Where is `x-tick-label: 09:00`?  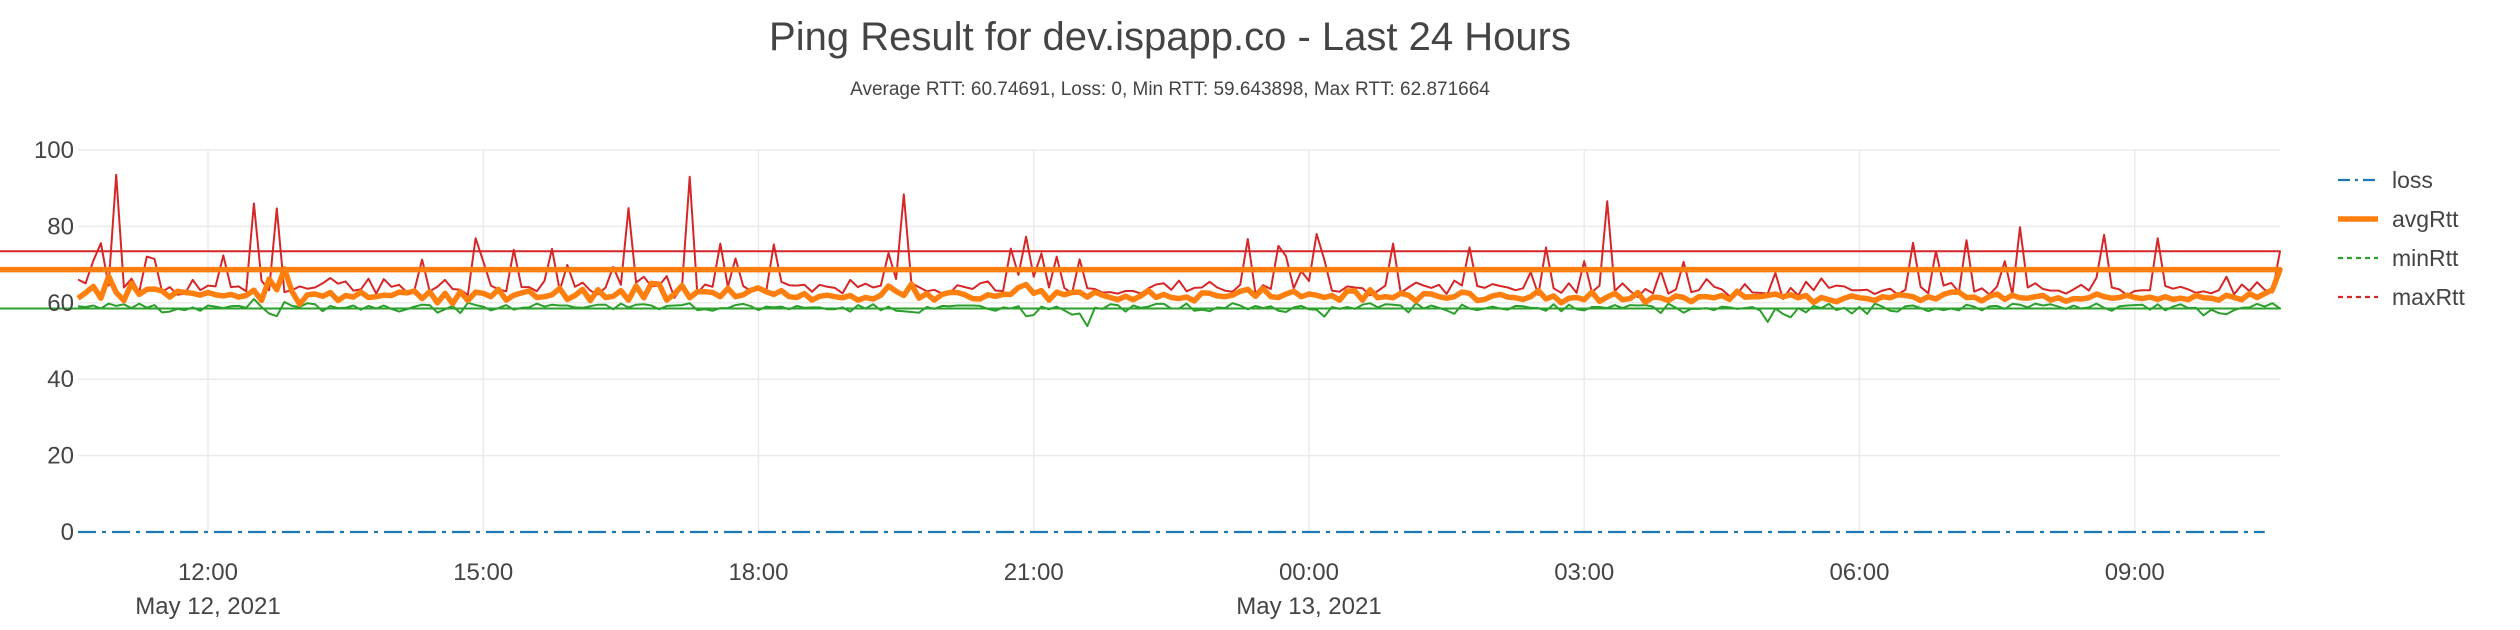
x-tick-label: 09:00 is located at coordinates (2135, 572).